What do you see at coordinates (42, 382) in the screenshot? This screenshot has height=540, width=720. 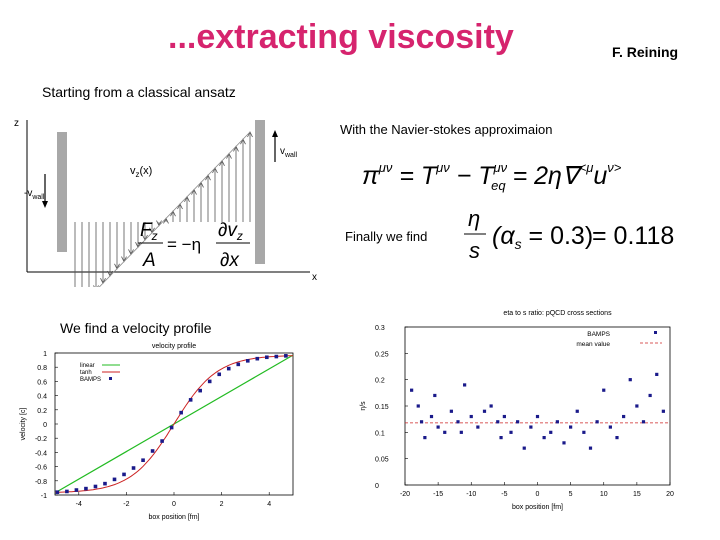 I see `y-tick-label: 0.6` at bounding box center [42, 382].